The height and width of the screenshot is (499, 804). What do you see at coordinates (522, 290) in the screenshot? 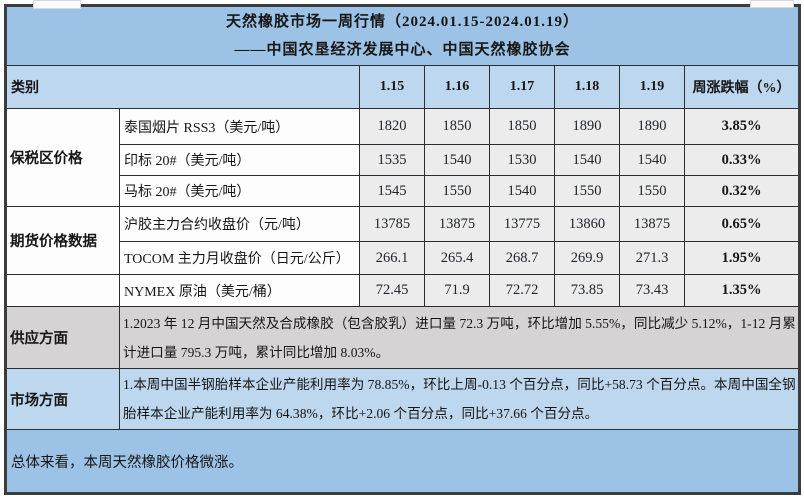
I see `cell-value: 72.72` at bounding box center [522, 290].